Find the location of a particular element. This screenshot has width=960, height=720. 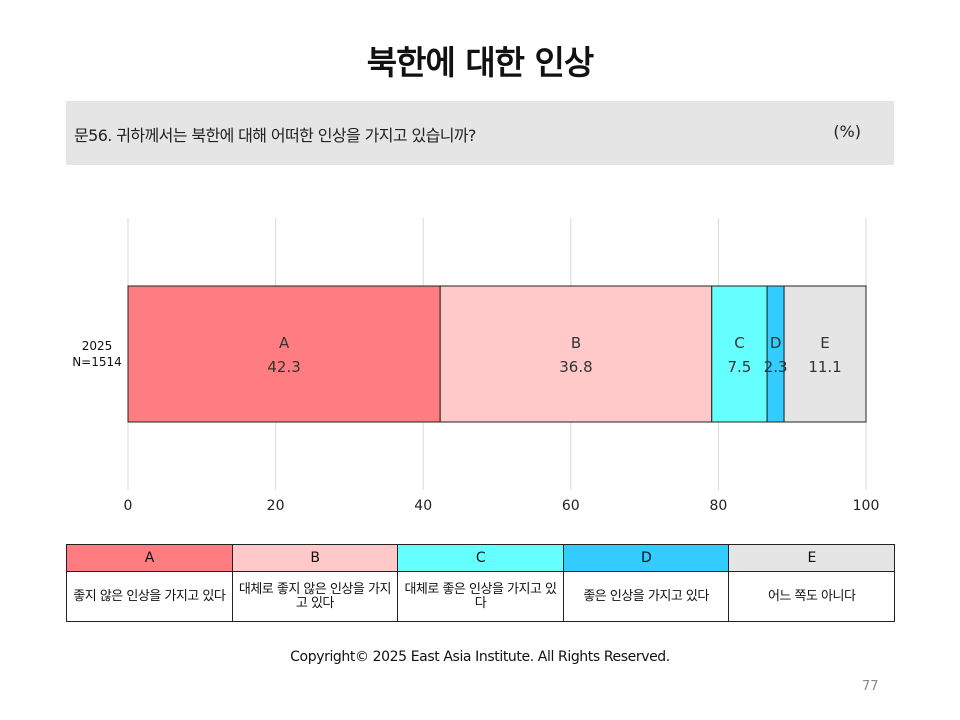

bar-segments is located at coordinates (497, 354).